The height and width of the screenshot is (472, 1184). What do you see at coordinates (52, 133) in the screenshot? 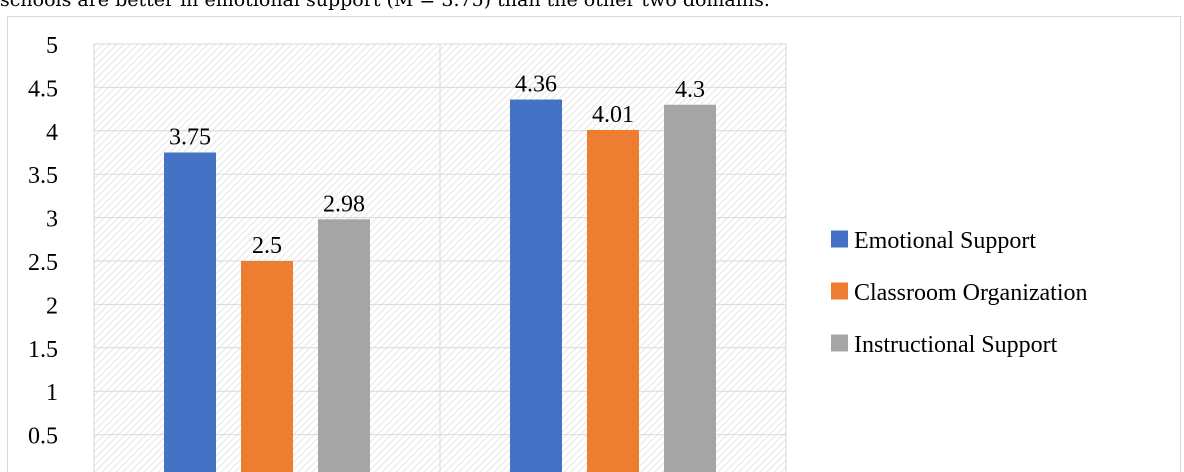
I see `y-tick-label: 4` at bounding box center [52, 133].